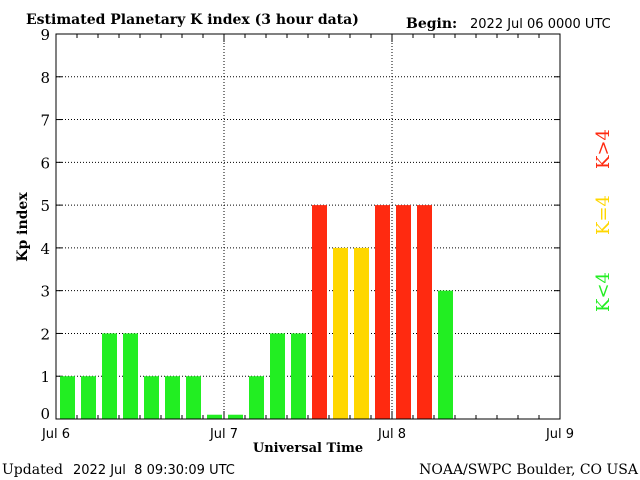 This screenshot has height=480, width=640. What do you see at coordinates (45, 377) in the screenshot?
I see `y-tick-label: 1` at bounding box center [45, 377].